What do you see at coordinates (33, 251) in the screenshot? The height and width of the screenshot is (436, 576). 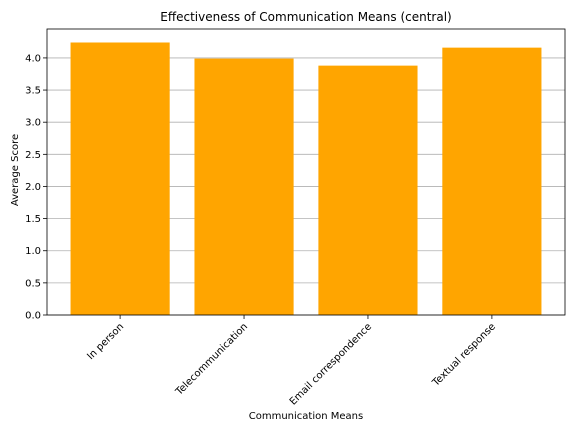 I see `y-tick-label: 1.0` at bounding box center [33, 251].